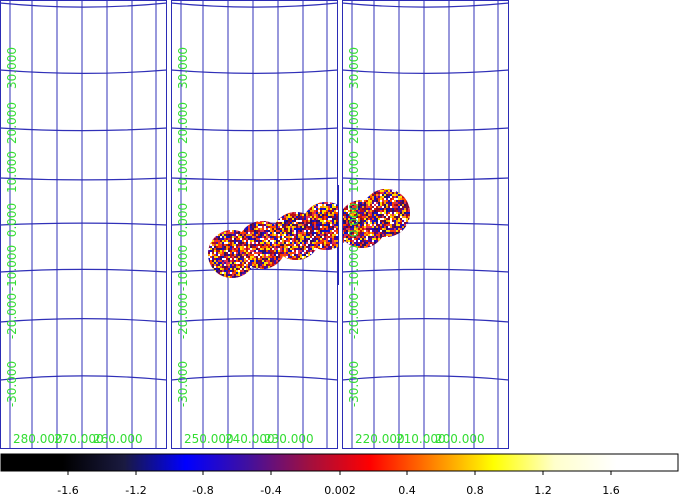  I want to click on ra-label: 210.000, so click(421, 439).